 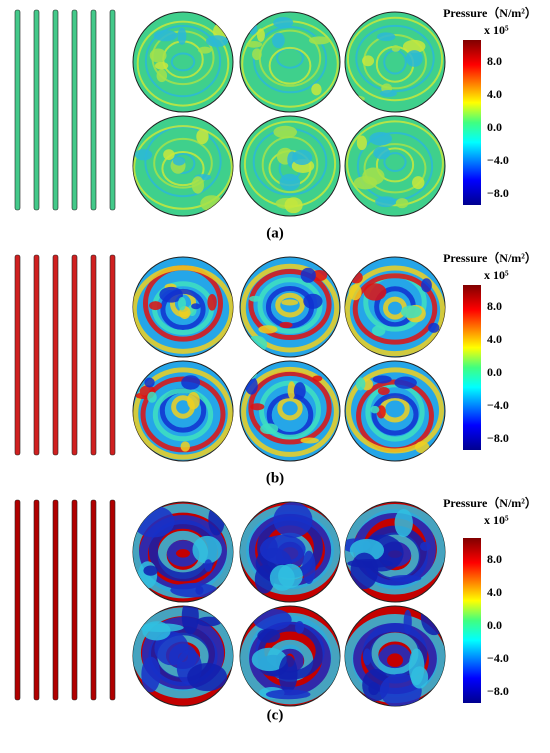 I want to click on colorbar-tick-label: 8.0, so click(x=494, y=306).